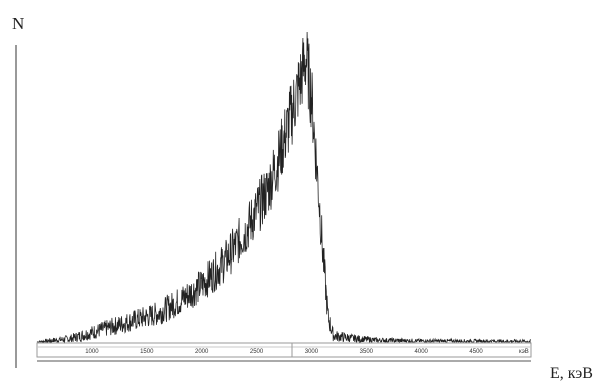  I want to click on x-tick-label: 1500, so click(147, 352).